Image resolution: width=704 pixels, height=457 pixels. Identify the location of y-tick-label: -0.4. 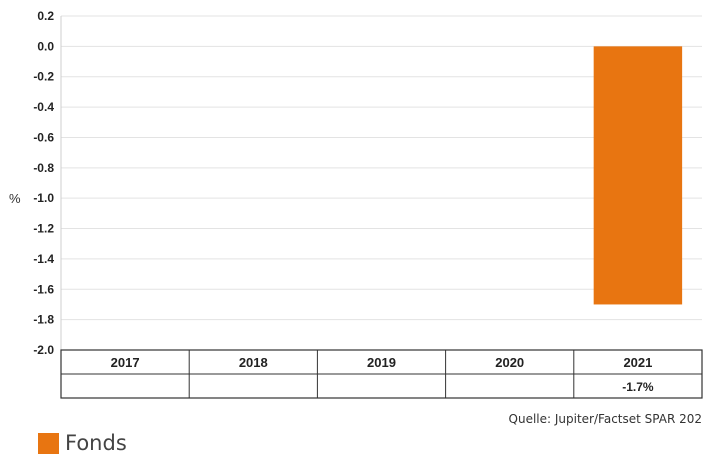
(43, 107).